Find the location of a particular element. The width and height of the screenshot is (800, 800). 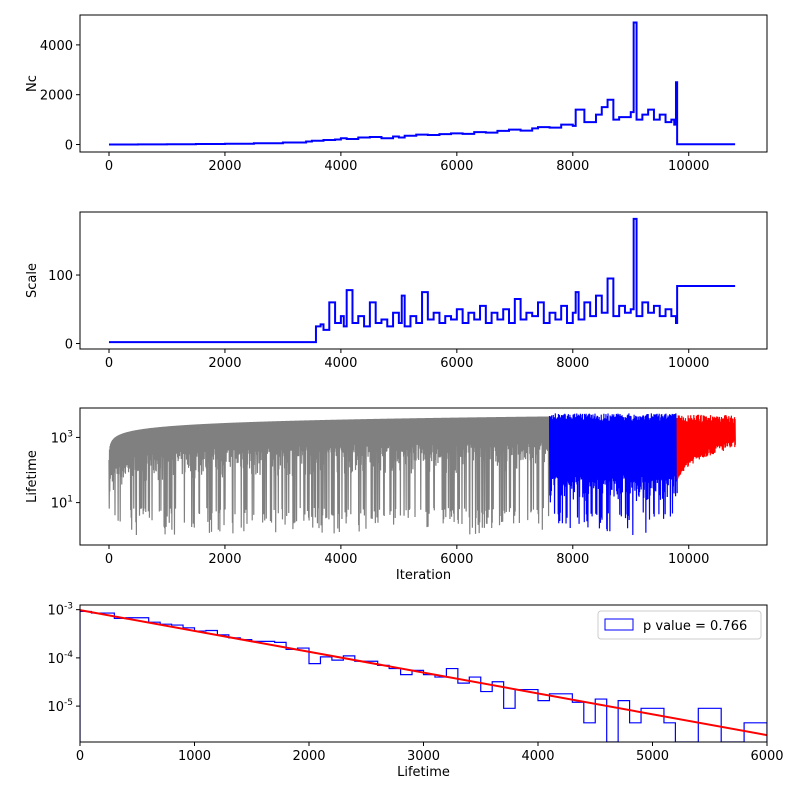

legend-box is located at coordinates (679, 625).